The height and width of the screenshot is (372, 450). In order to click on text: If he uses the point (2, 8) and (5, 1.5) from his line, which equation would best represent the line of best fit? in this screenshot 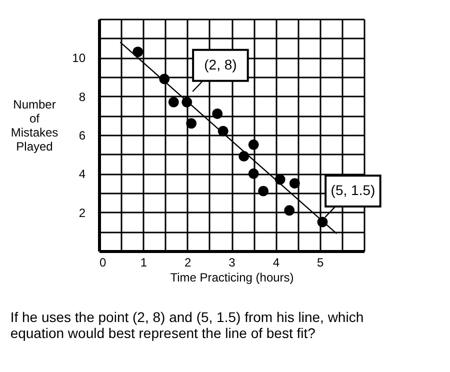, I will do `click(187, 325)`.